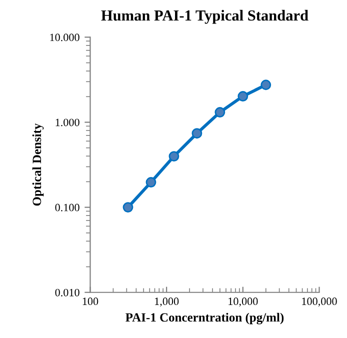 This screenshot has width=347, height=338. What do you see at coordinates (67, 208) in the screenshot?
I see `y-tick-label: 0.100` at bounding box center [67, 208].